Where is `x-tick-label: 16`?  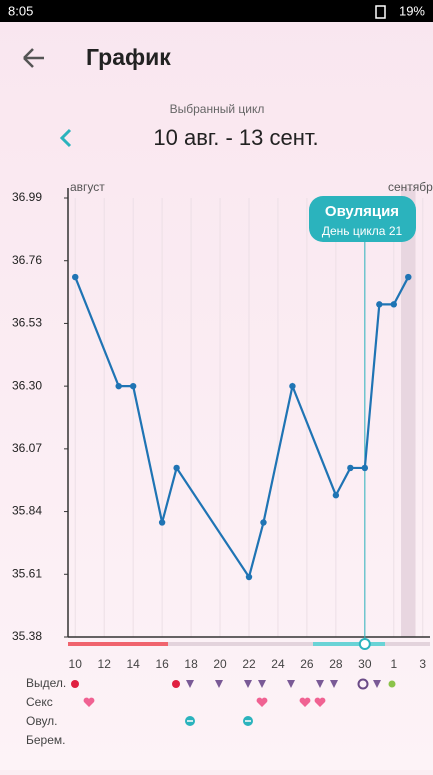
x-tick-label: 16 is located at coordinates (162, 664).